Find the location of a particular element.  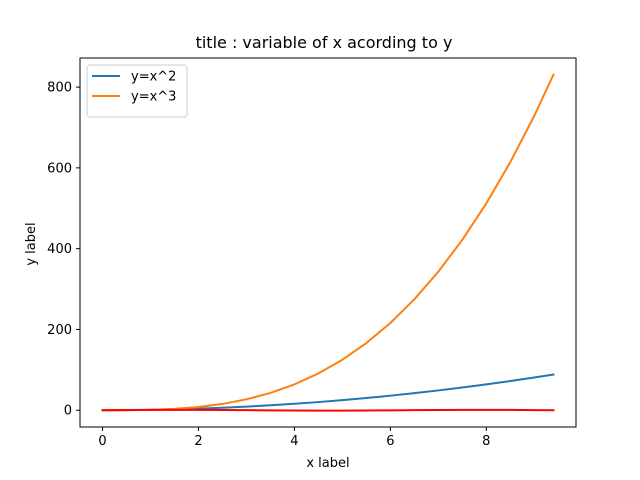

x-tick-label: 4 is located at coordinates (294, 441).